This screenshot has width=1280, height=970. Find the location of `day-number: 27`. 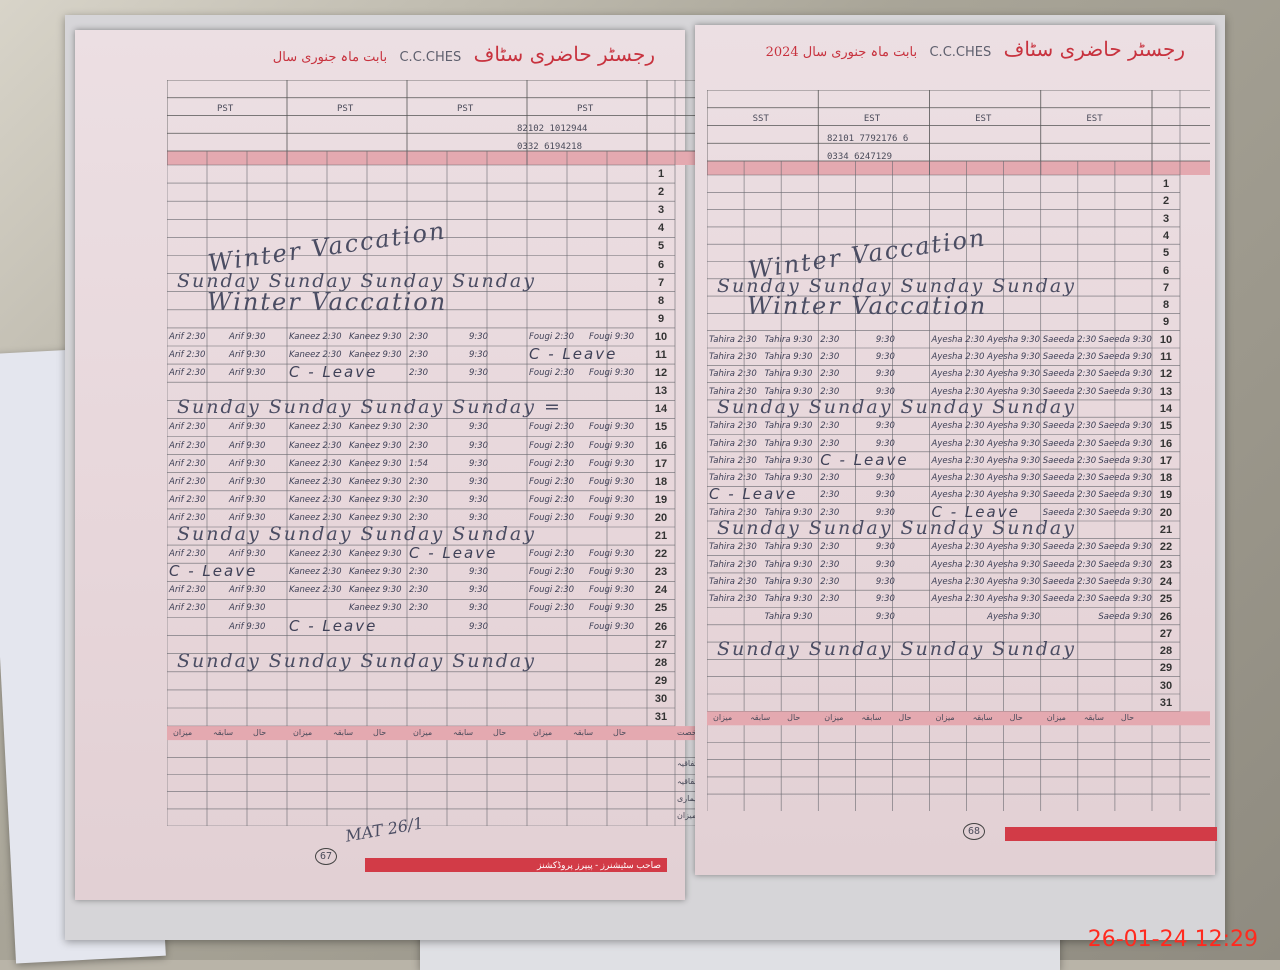

day-number: 27 is located at coordinates (1166, 633).